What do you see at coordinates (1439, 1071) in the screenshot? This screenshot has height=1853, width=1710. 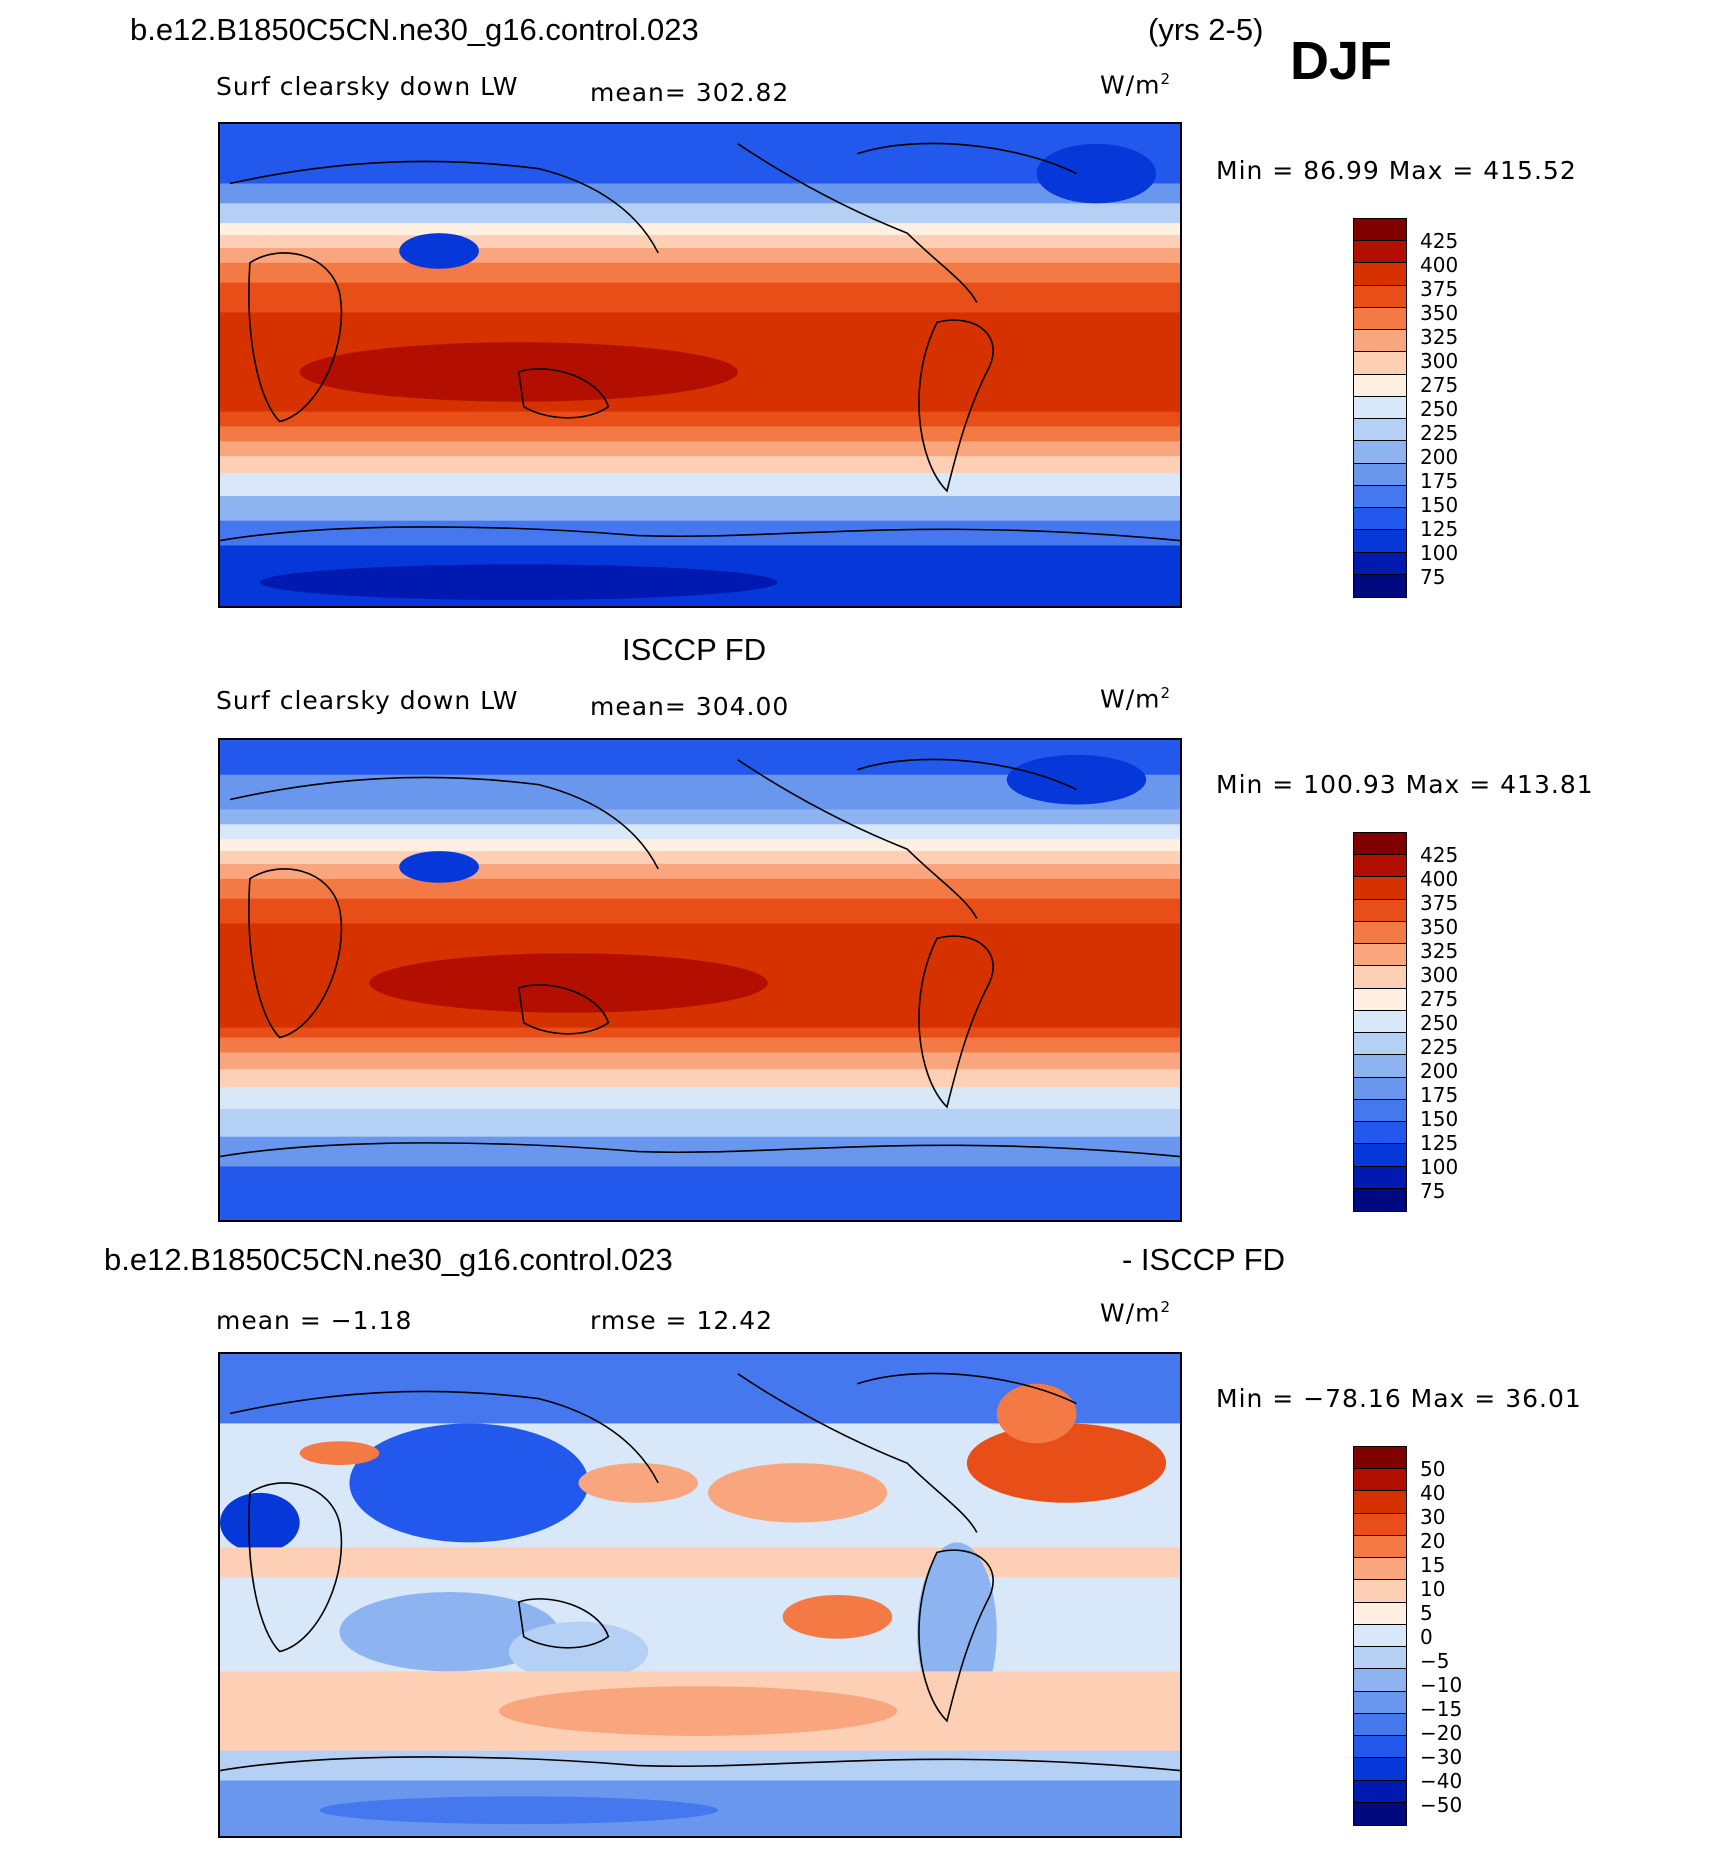 I see `panel2-tick: 200` at bounding box center [1439, 1071].